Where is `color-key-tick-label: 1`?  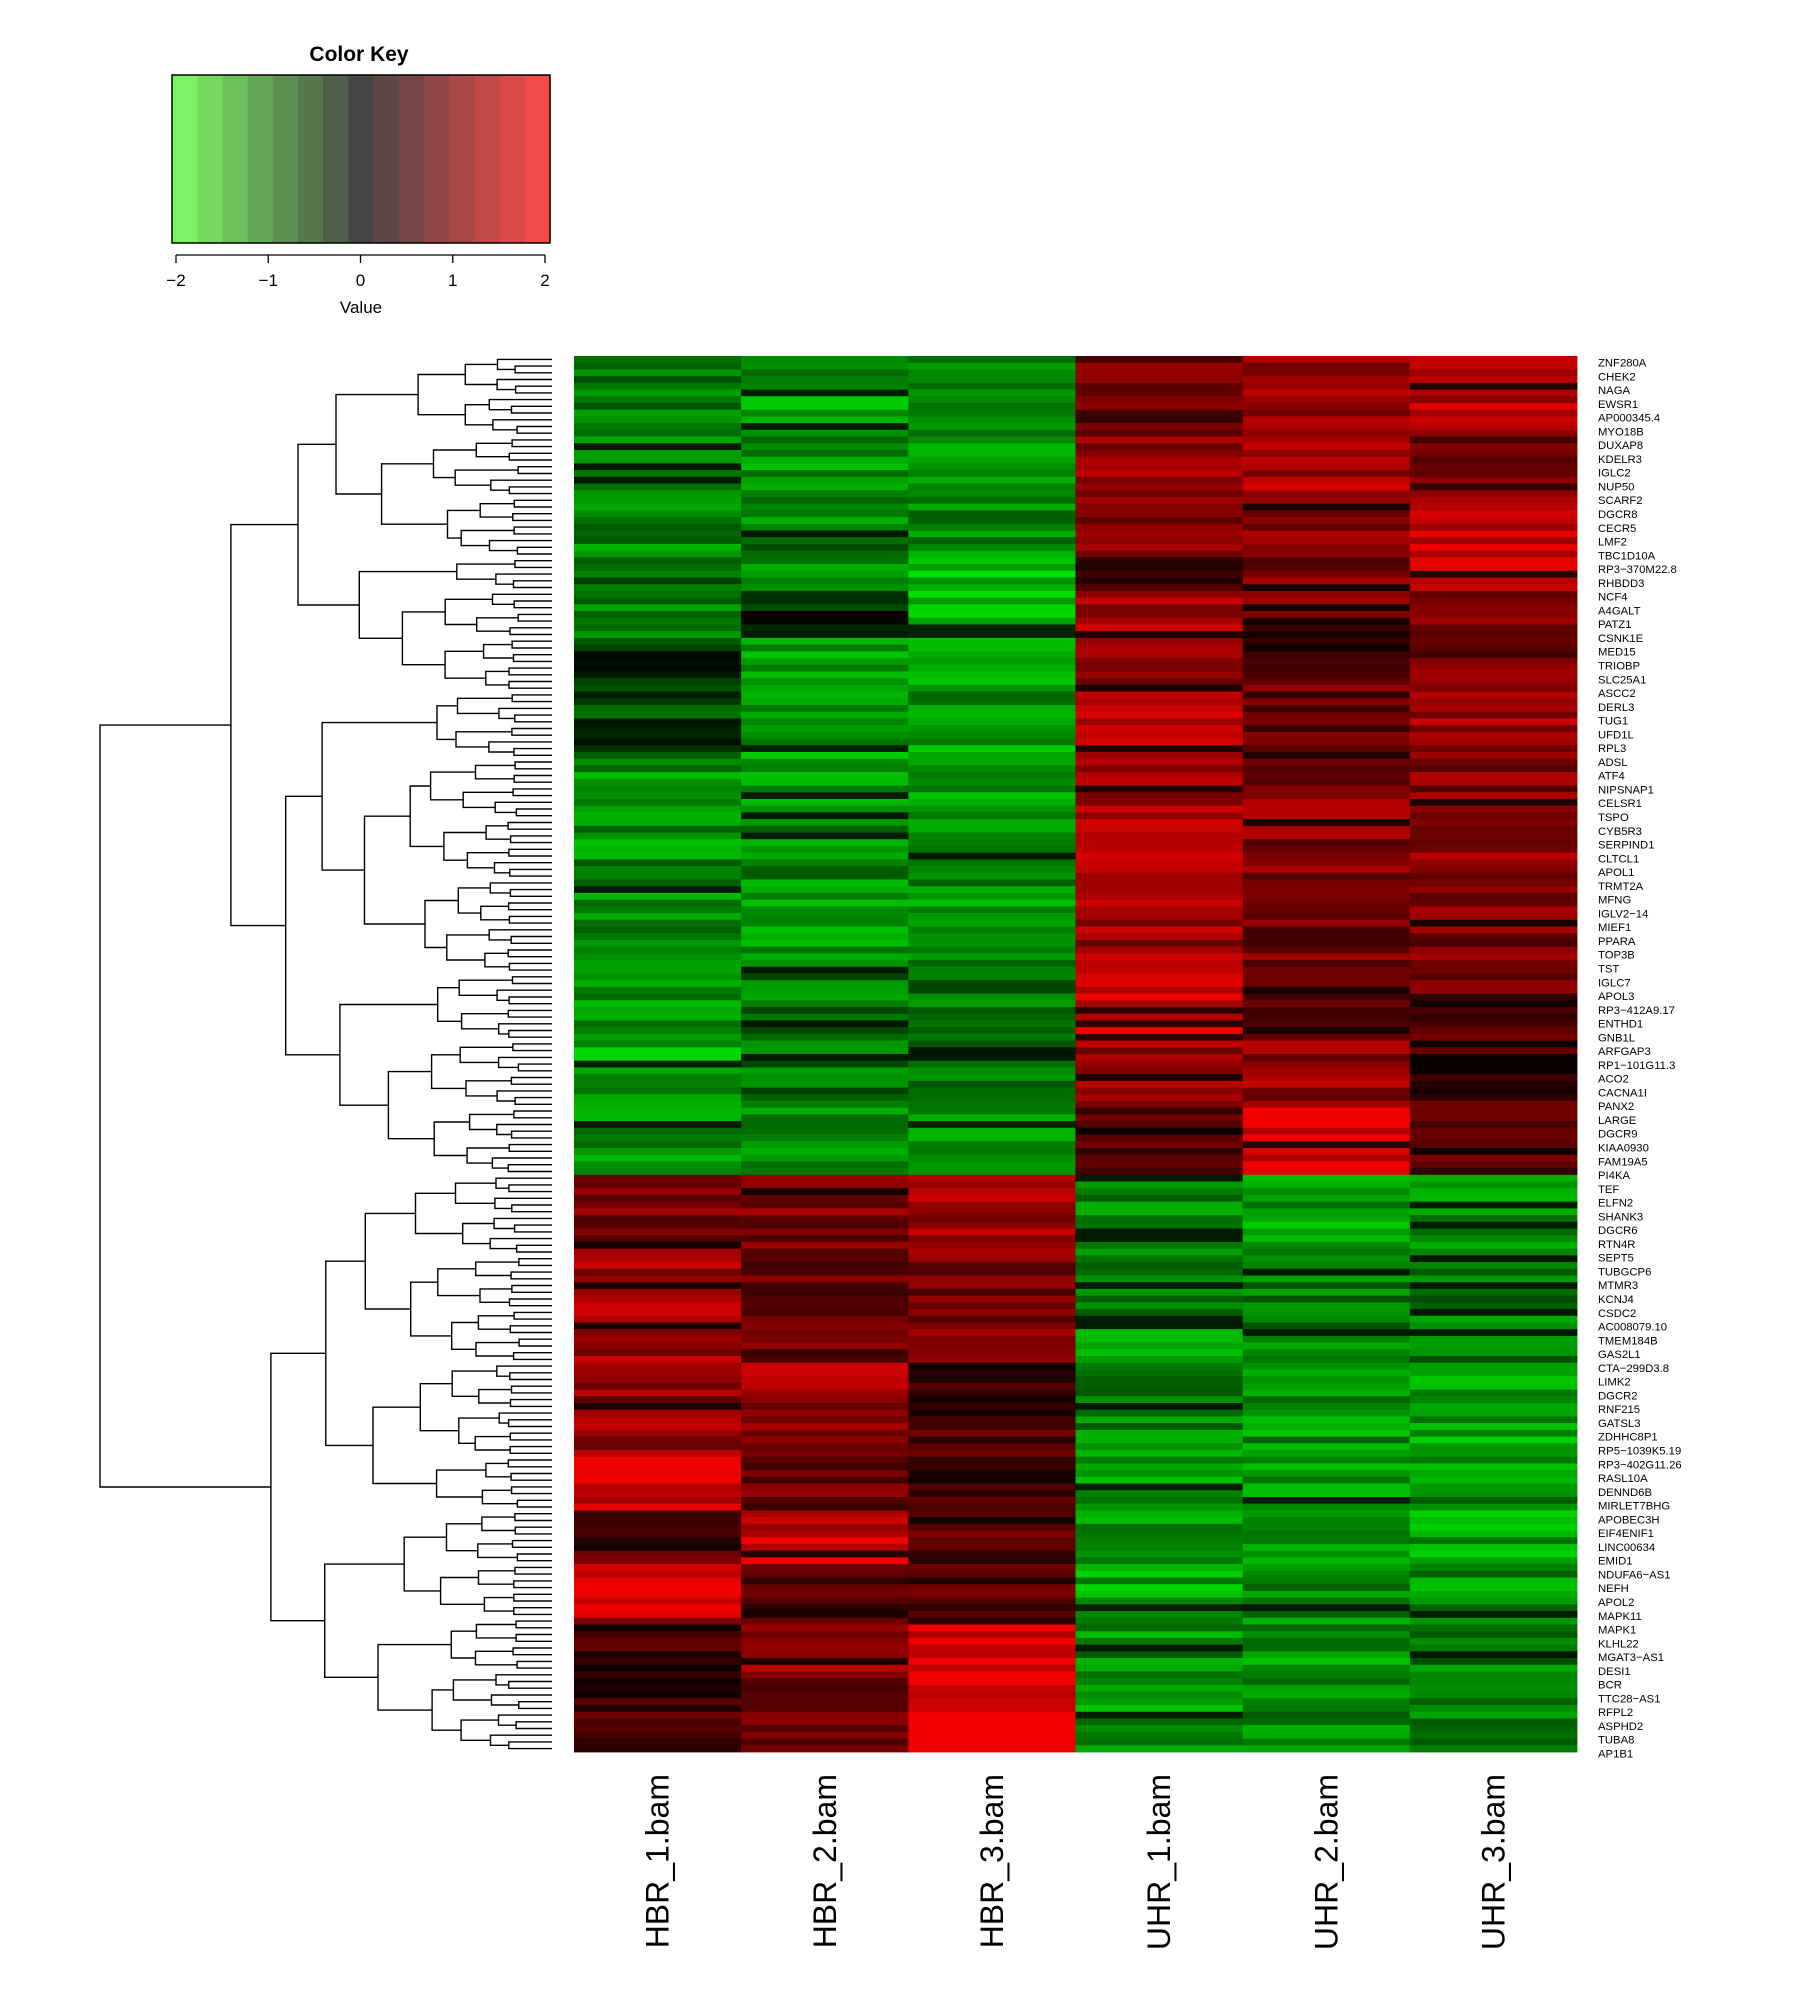 color-key-tick-label: 1 is located at coordinates (452, 280).